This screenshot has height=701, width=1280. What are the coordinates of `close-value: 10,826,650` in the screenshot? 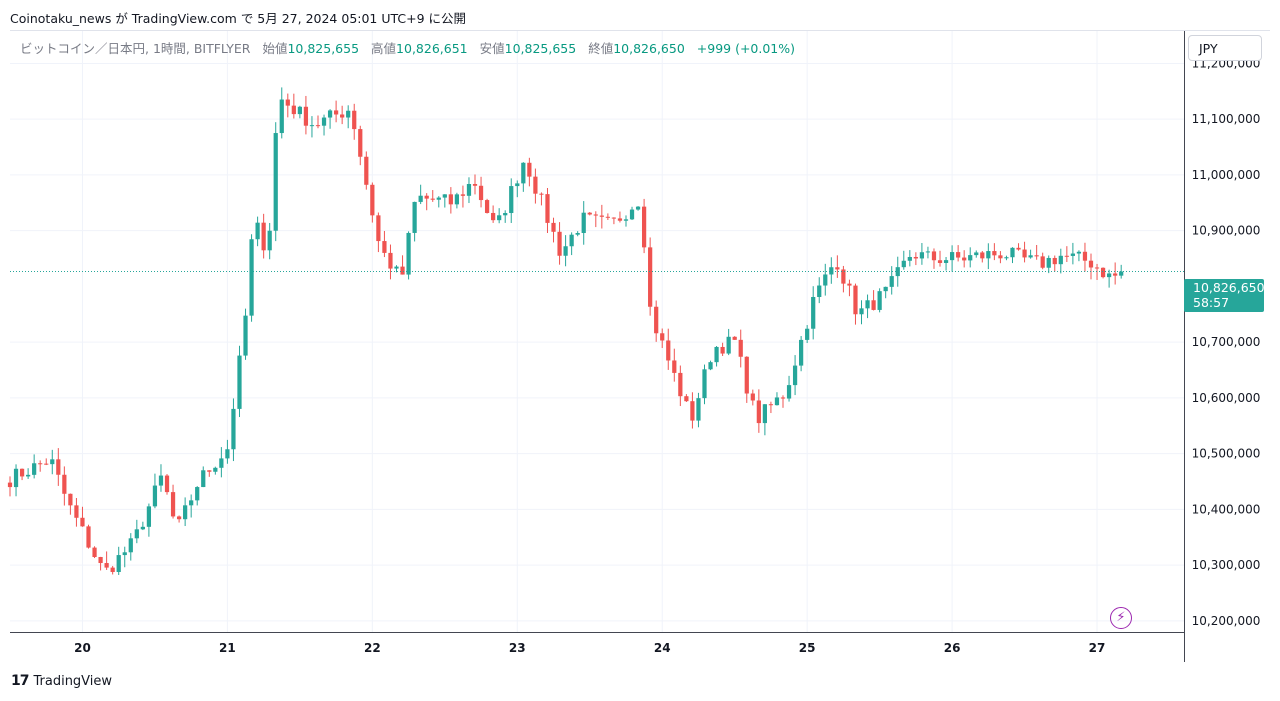 It's located at (649, 48).